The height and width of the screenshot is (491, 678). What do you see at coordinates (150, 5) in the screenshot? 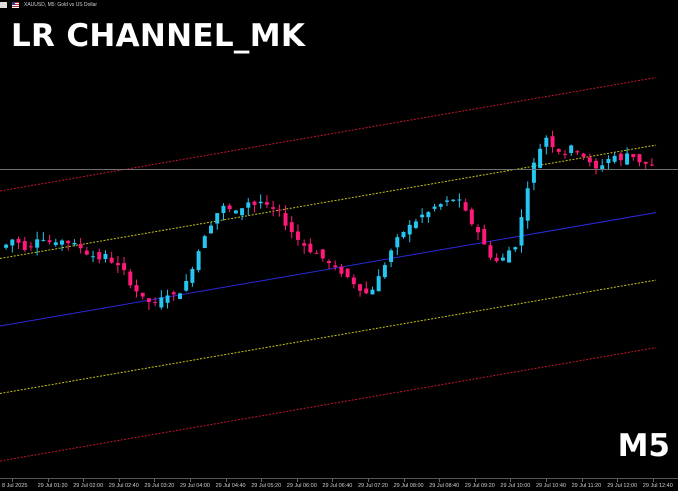
I see `chart-header: XAUUSD, M5: Gold vs US Dollar` at bounding box center [150, 5].